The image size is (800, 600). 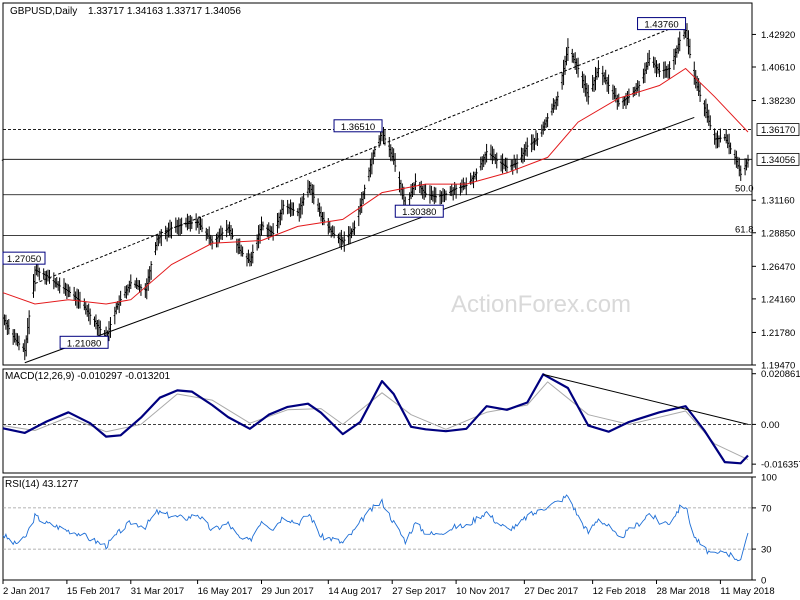 I want to click on macd-line, so click(x=375, y=419).